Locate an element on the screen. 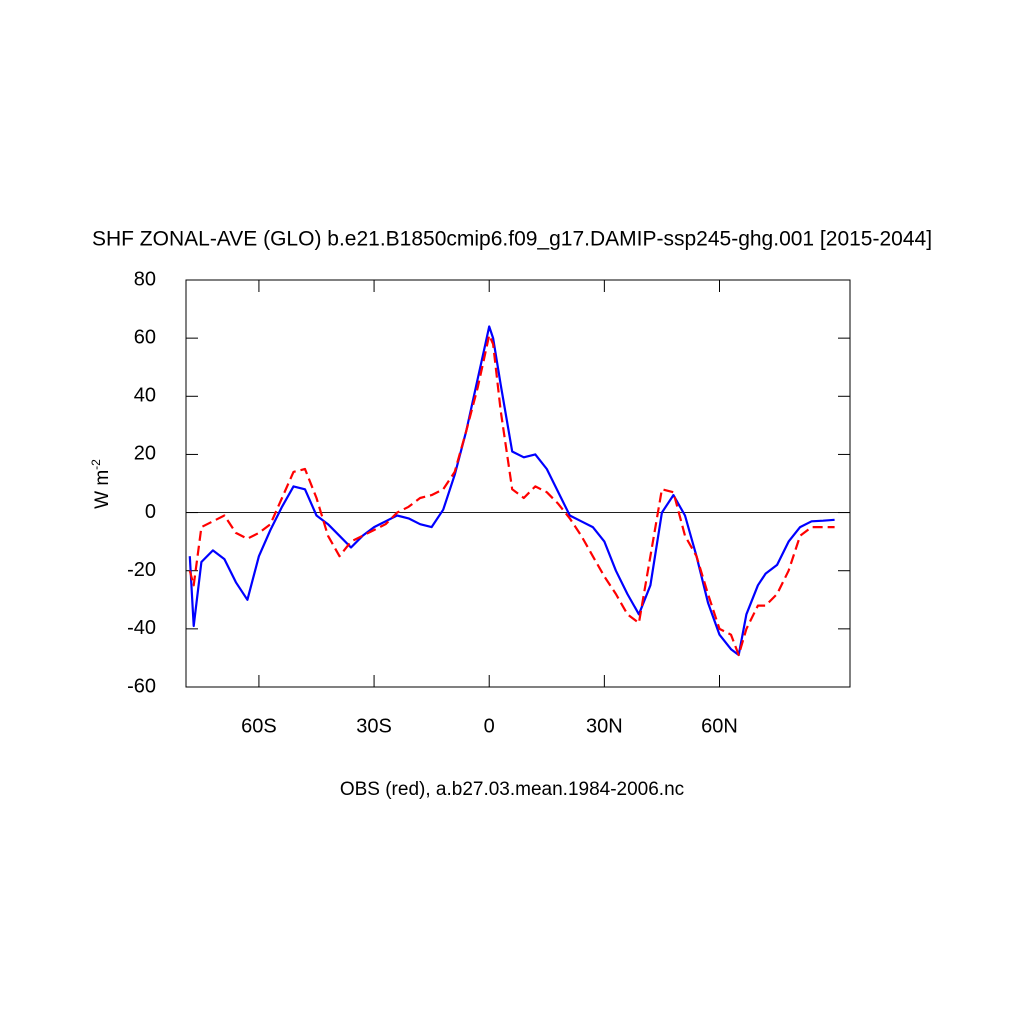  y-tick-label: 0 is located at coordinates (150, 512).